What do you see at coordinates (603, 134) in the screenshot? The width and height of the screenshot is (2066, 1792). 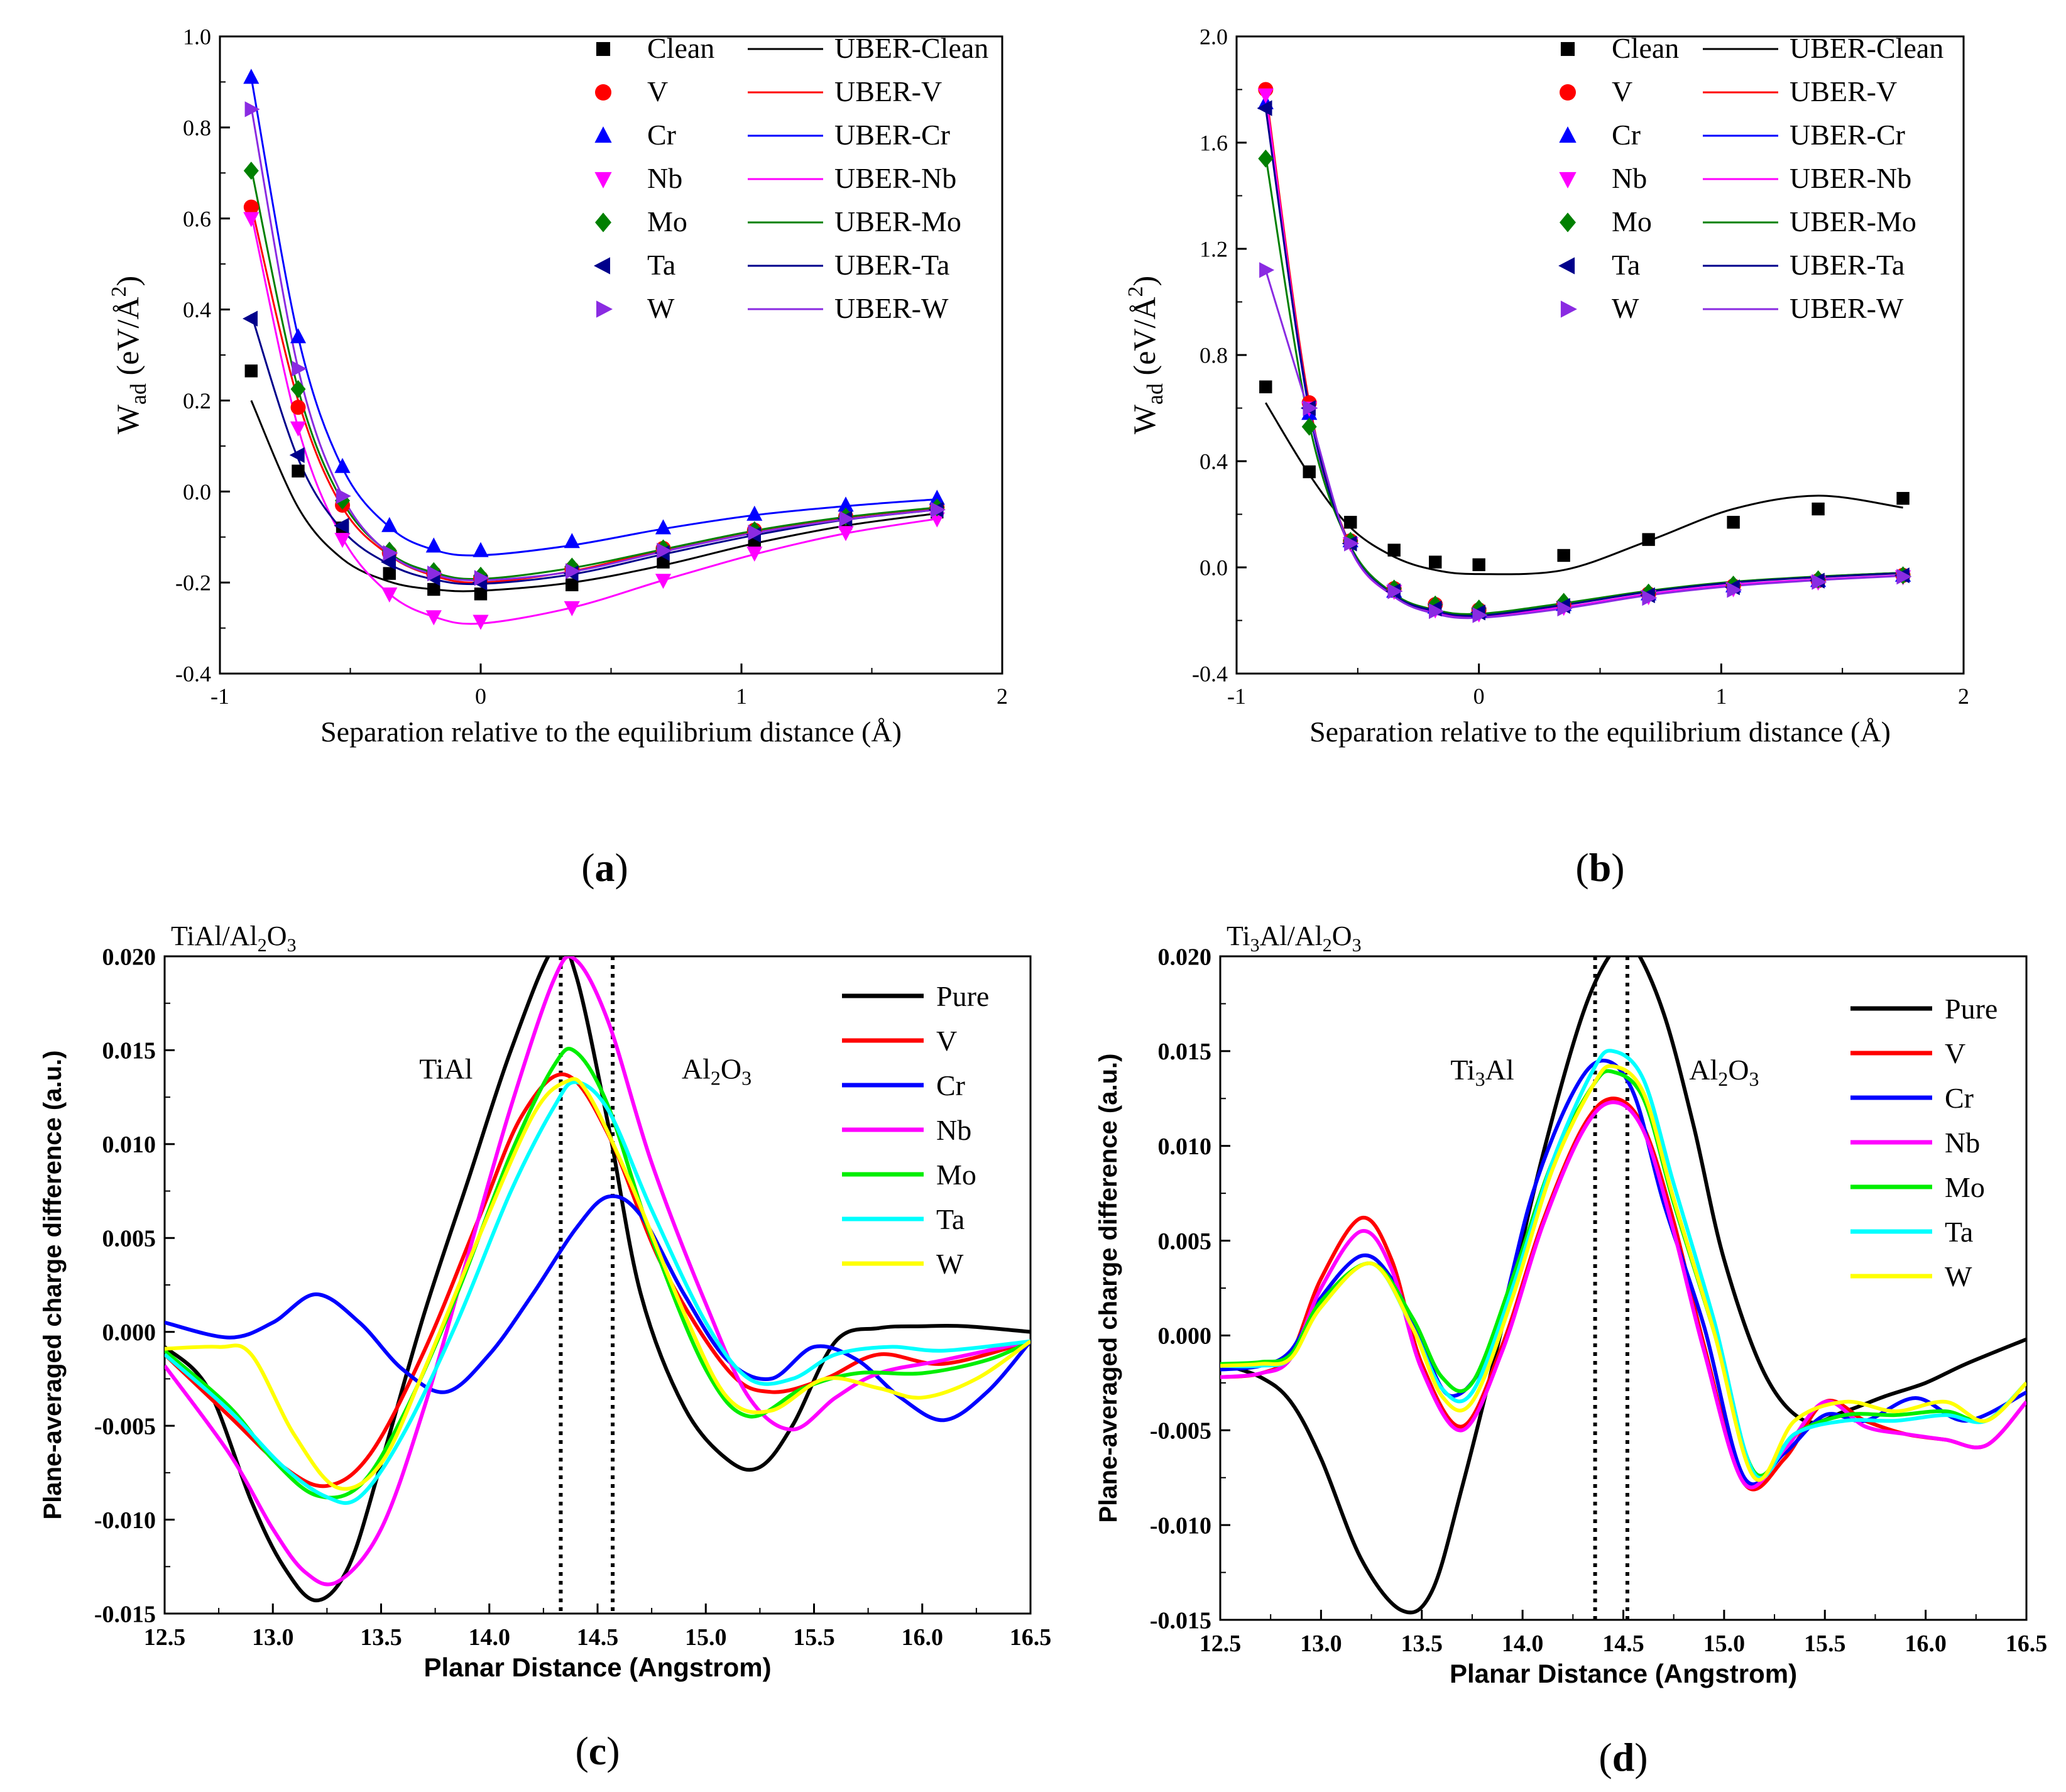 I see `legend-marker-cr` at bounding box center [603, 134].